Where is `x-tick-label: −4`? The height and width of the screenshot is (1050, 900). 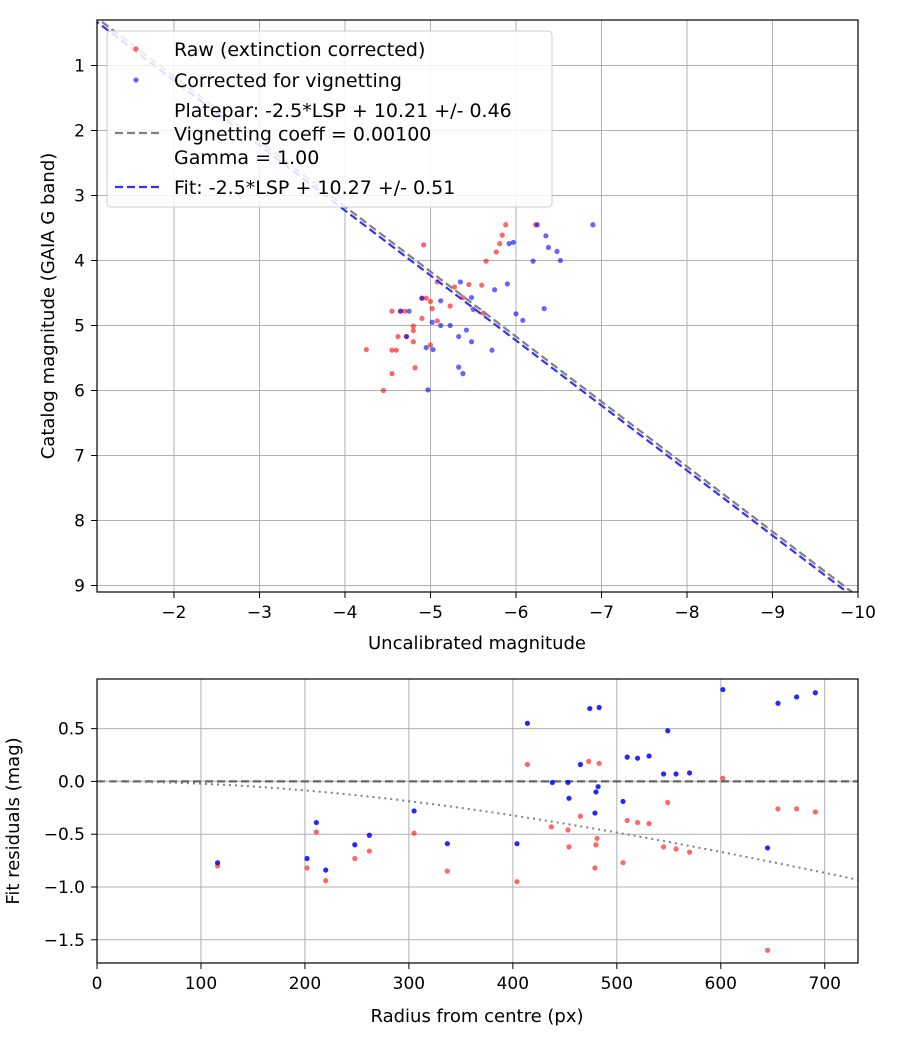 x-tick-label: −4 is located at coordinates (344, 613).